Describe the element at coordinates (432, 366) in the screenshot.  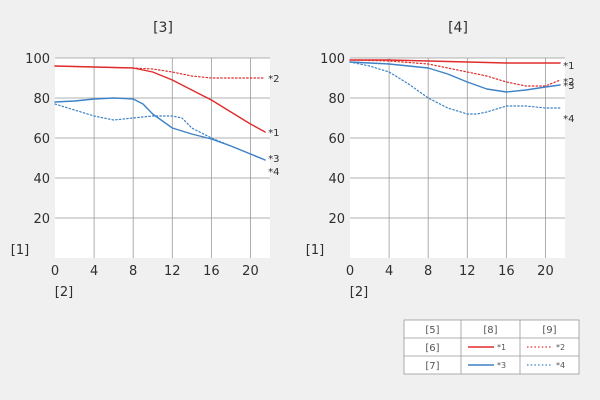
I see `legend-row-label: [7]` at that location.